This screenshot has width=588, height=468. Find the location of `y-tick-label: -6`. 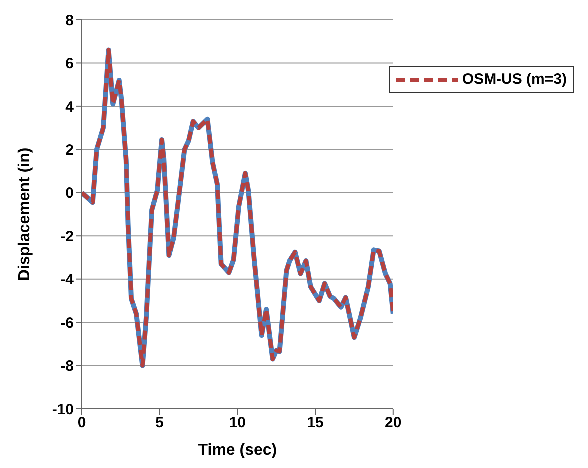

y-tick-label: -6 is located at coordinates (67, 323).